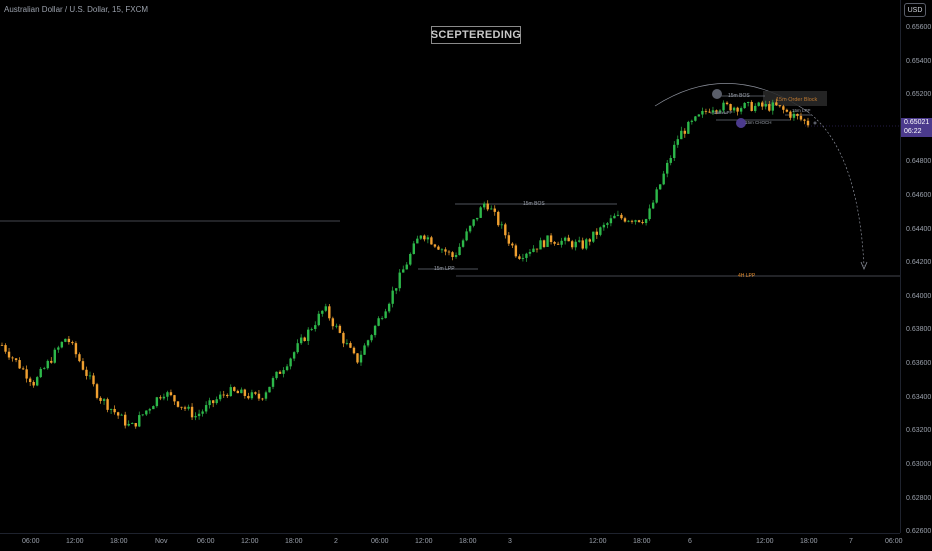  What do you see at coordinates (747, 276) in the screenshot?
I see `lpp-4h-label: 4H LPP` at bounding box center [747, 276].